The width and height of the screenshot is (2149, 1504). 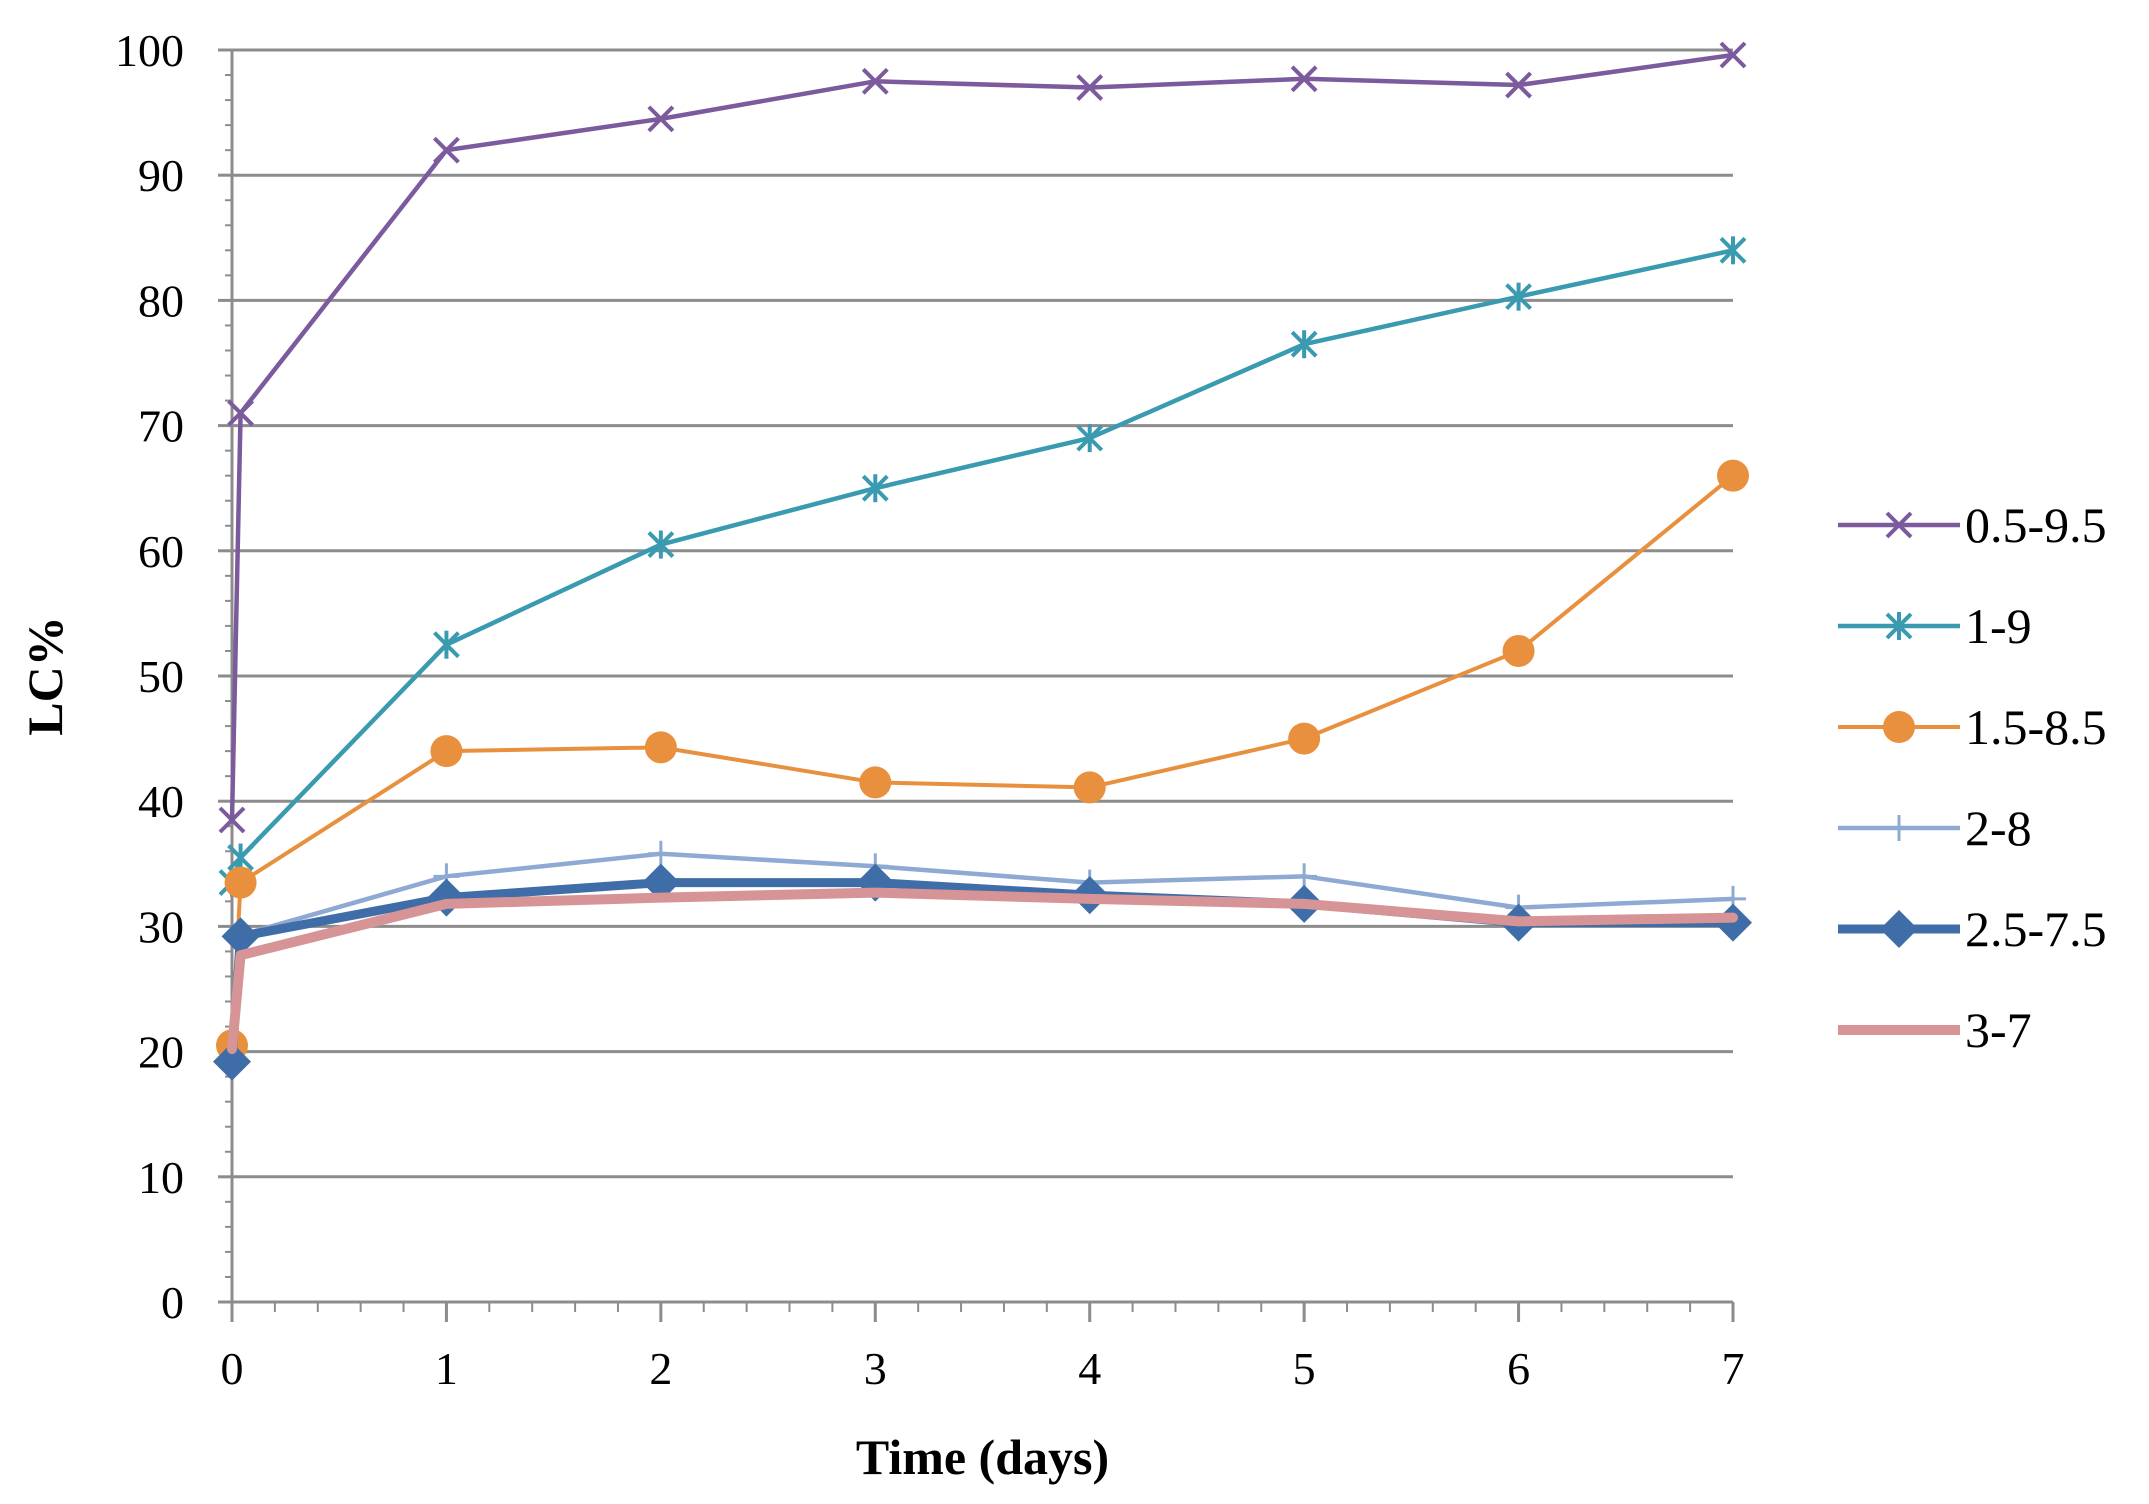 I want to click on data-point-0.5-9.5-2, so click(x=446, y=150).